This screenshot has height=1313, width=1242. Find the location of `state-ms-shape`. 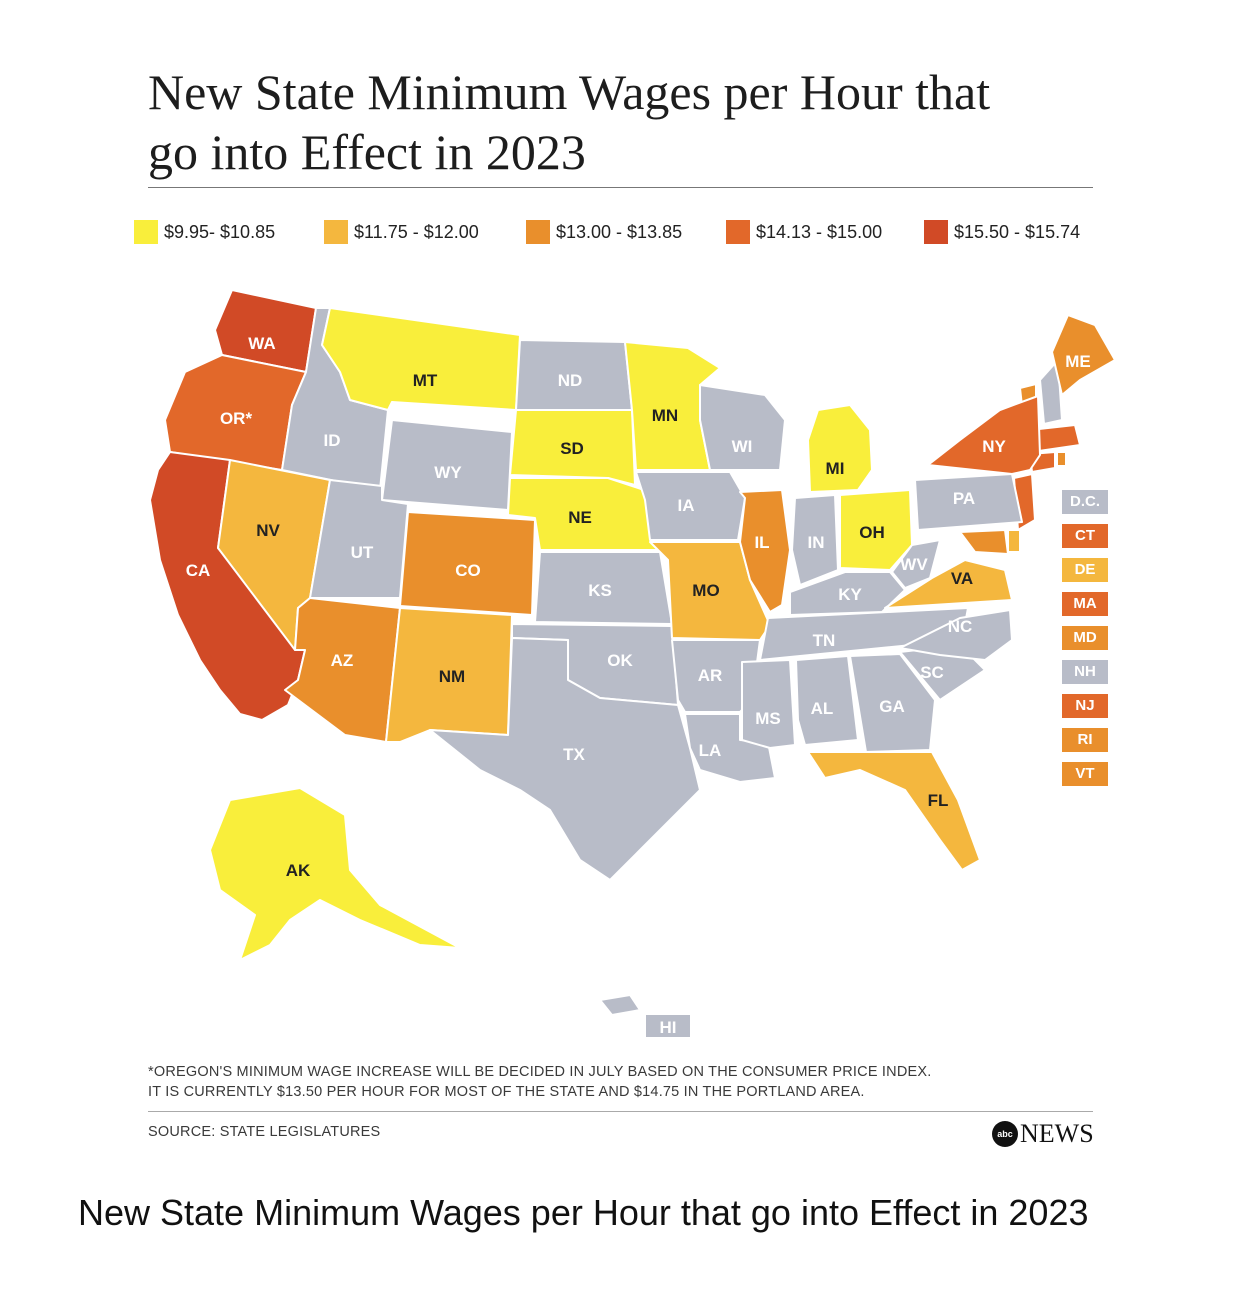

state-ms-shape is located at coordinates (768, 704).